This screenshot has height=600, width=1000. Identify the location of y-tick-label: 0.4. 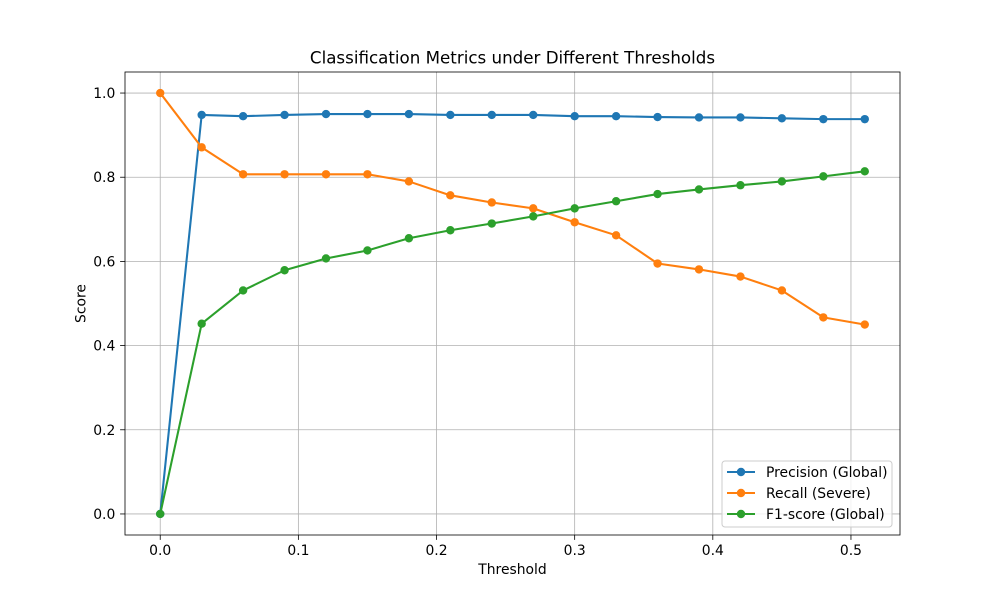
(104, 347).